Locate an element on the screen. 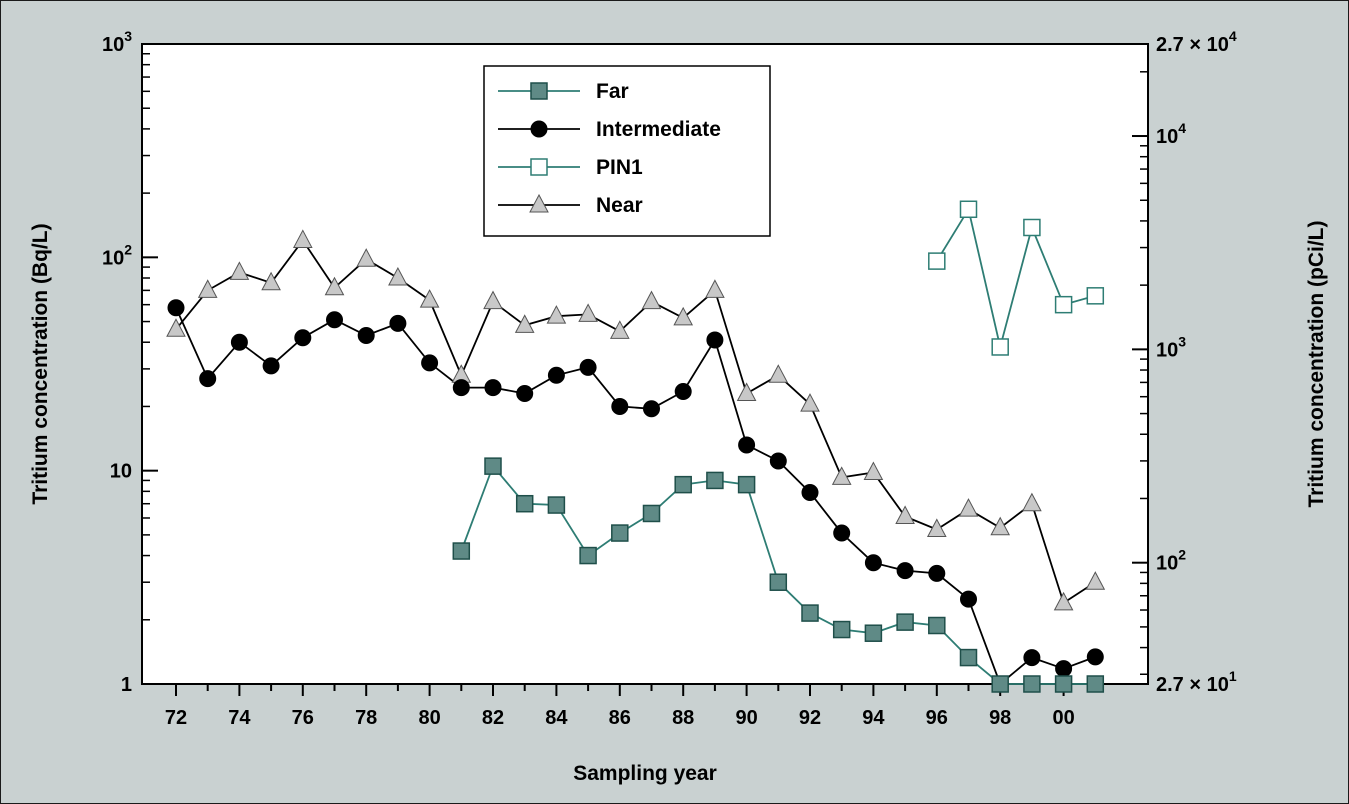  x-tick-label: 78 is located at coordinates (366, 718).